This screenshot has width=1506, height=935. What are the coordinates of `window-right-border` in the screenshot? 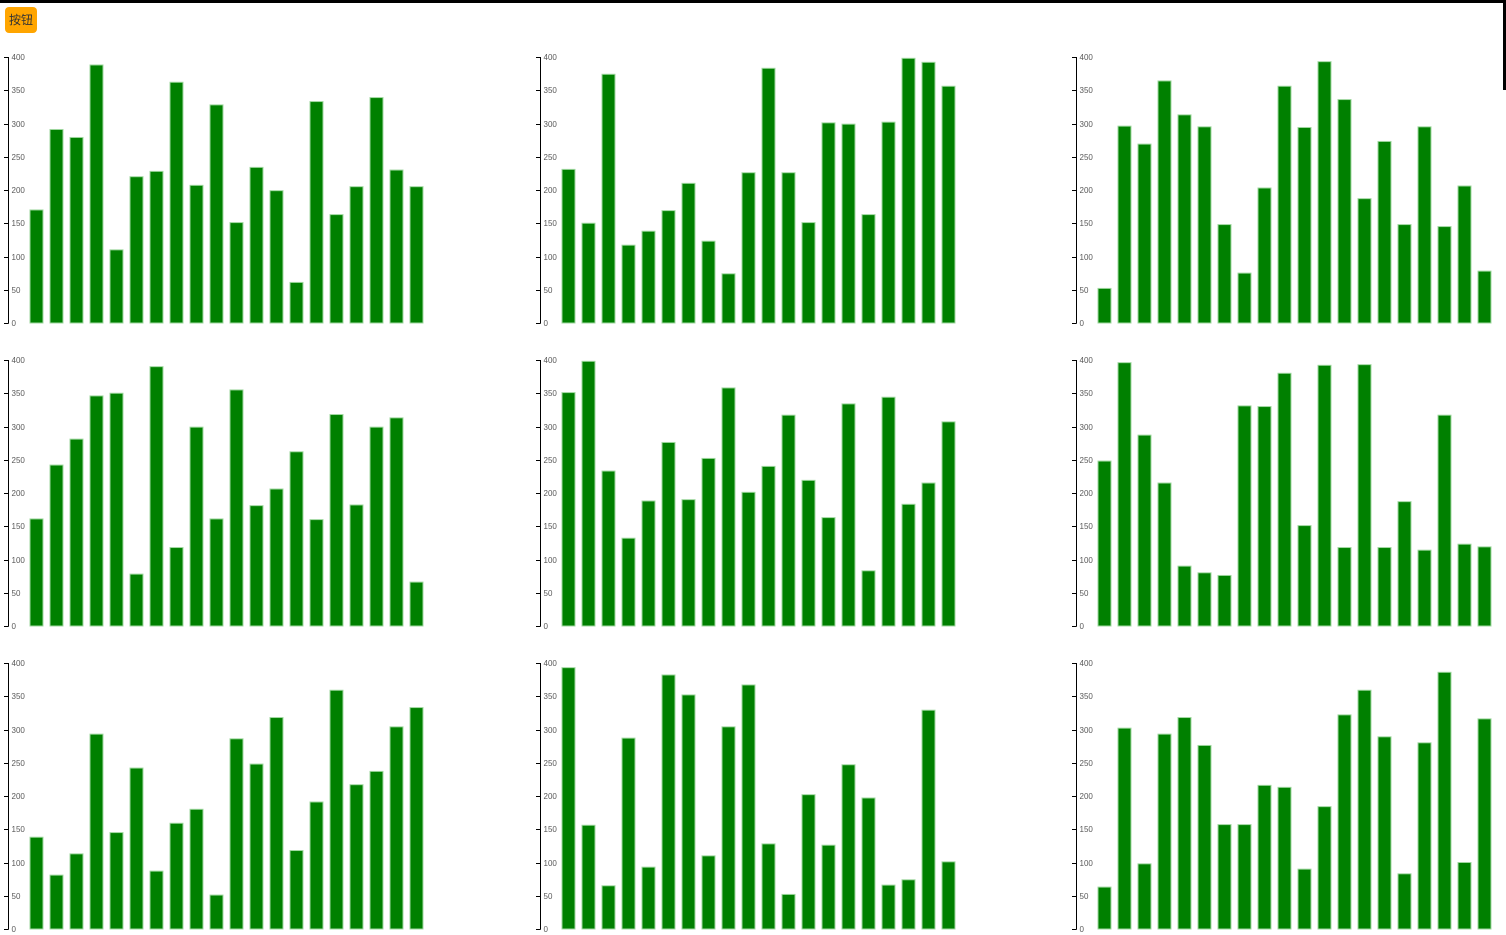 It's located at (1504, 45).